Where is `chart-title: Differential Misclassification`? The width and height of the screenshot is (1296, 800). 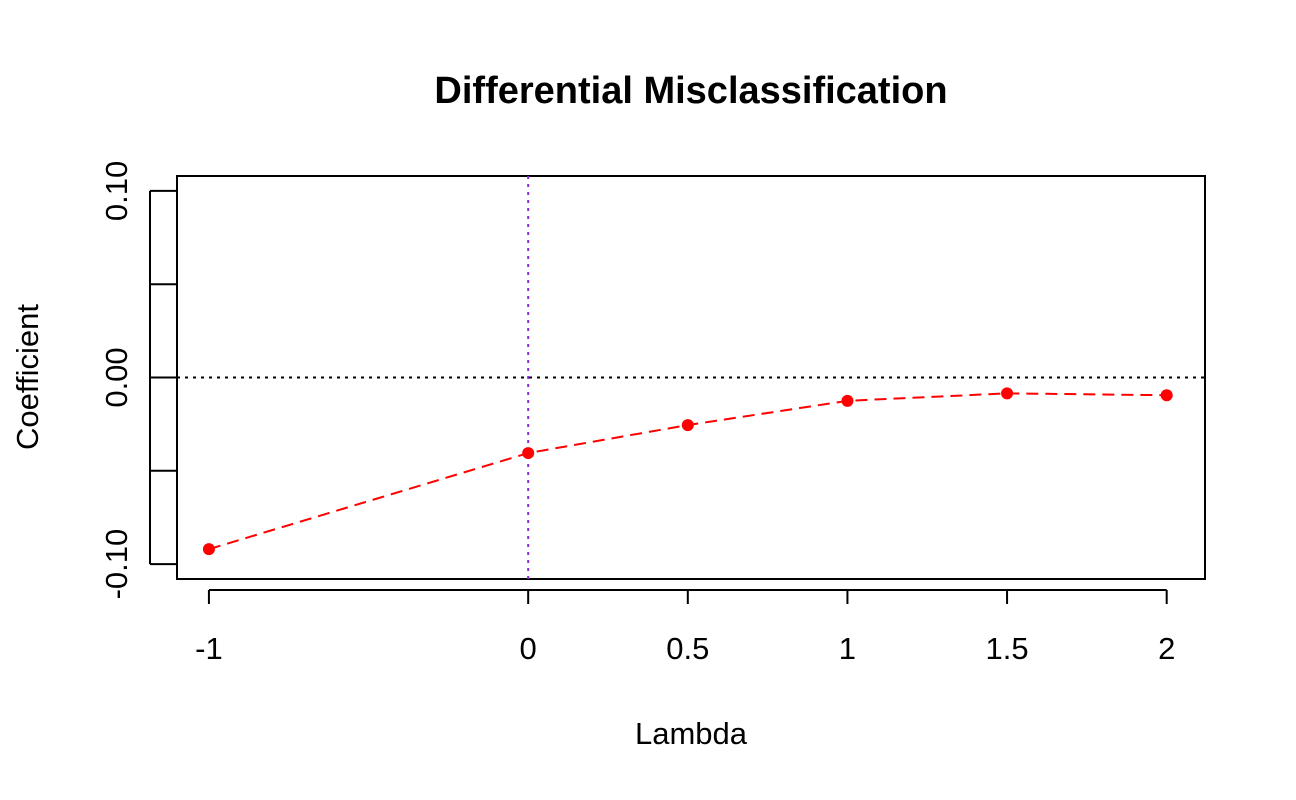
chart-title: Differential Misclassification is located at coordinates (690, 91).